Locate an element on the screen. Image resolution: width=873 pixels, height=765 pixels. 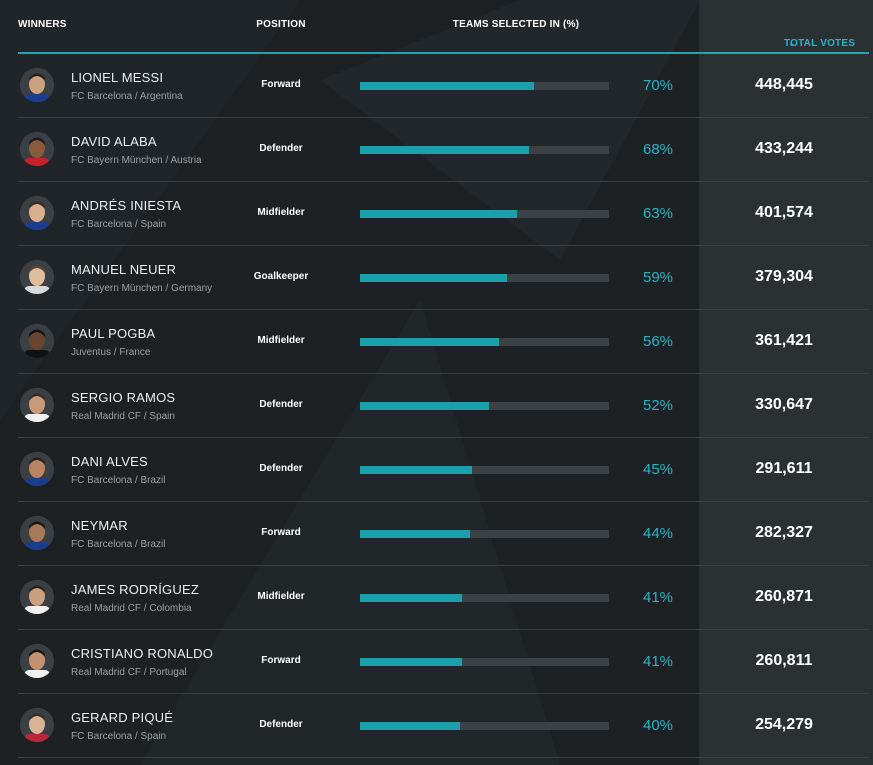
player-club-country: Juventus / France is located at coordinates (111, 352).